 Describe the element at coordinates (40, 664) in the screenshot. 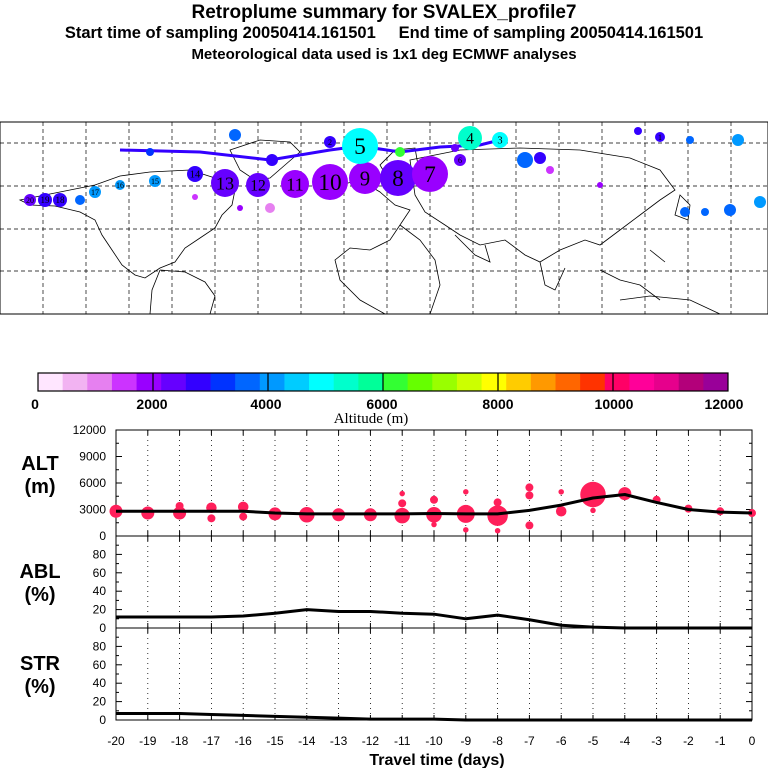

I see `panel-ylabel: STR` at that location.